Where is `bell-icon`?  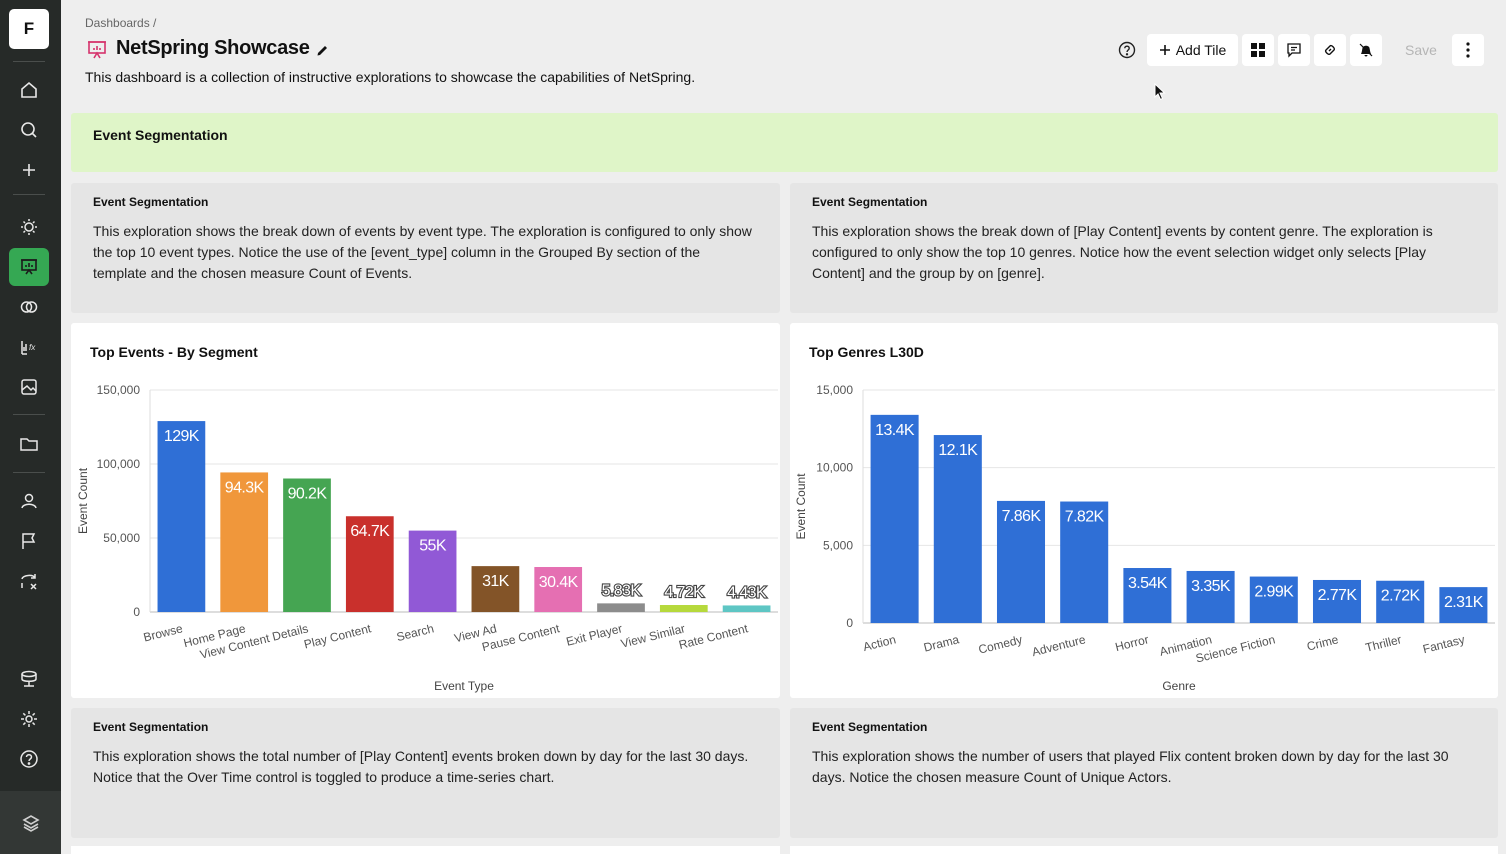
bell-icon is located at coordinates (1366, 50).